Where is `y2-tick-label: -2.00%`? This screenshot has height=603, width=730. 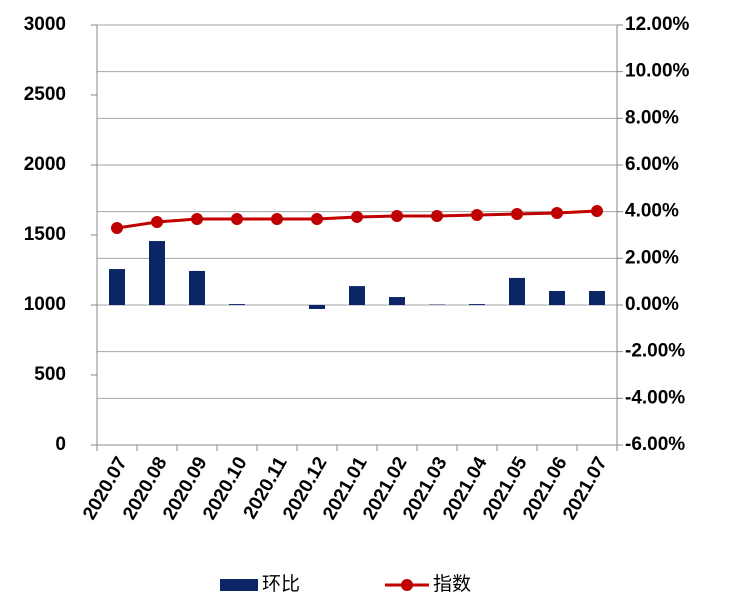 y2-tick-label: -2.00% is located at coordinates (655, 351).